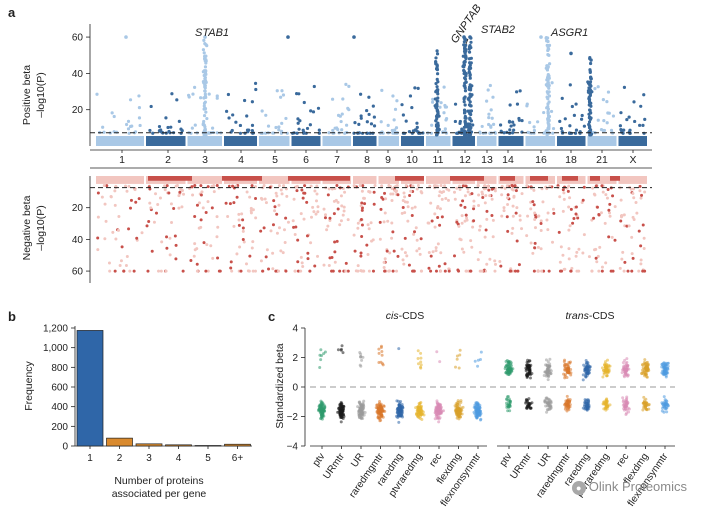  Describe the element at coordinates (644, 402) in the screenshot. I see `panel-c-point-flexdmg` at that location.